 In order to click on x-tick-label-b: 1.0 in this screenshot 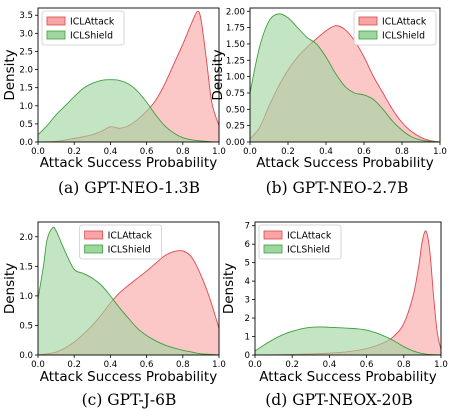, I will do `click(440, 152)`.